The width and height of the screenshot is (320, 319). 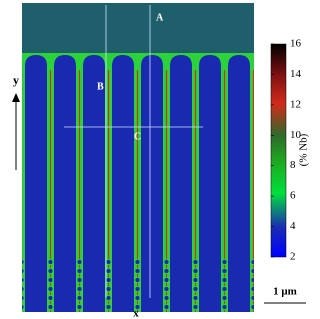 I want to click on colorbar-tick-label: 4, so click(x=293, y=226).